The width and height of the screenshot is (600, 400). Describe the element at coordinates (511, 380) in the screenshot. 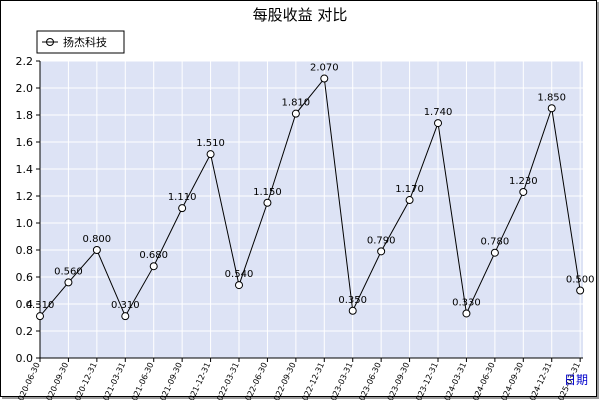

I see `x-tick-label: 2024-09-30` at that location.